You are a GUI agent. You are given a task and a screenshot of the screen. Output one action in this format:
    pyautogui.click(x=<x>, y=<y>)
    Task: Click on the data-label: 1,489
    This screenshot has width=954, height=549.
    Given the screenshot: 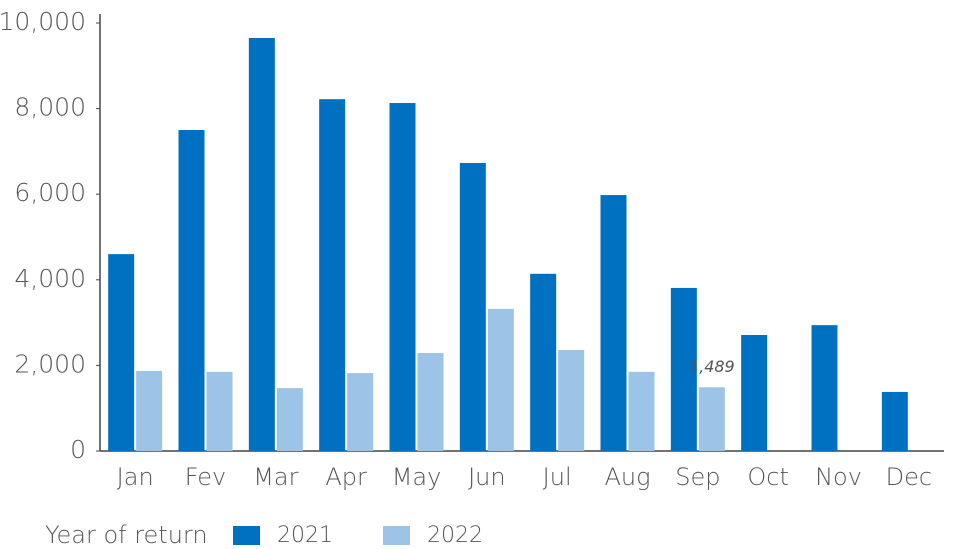 What is the action you would take?
    pyautogui.click(x=712, y=366)
    